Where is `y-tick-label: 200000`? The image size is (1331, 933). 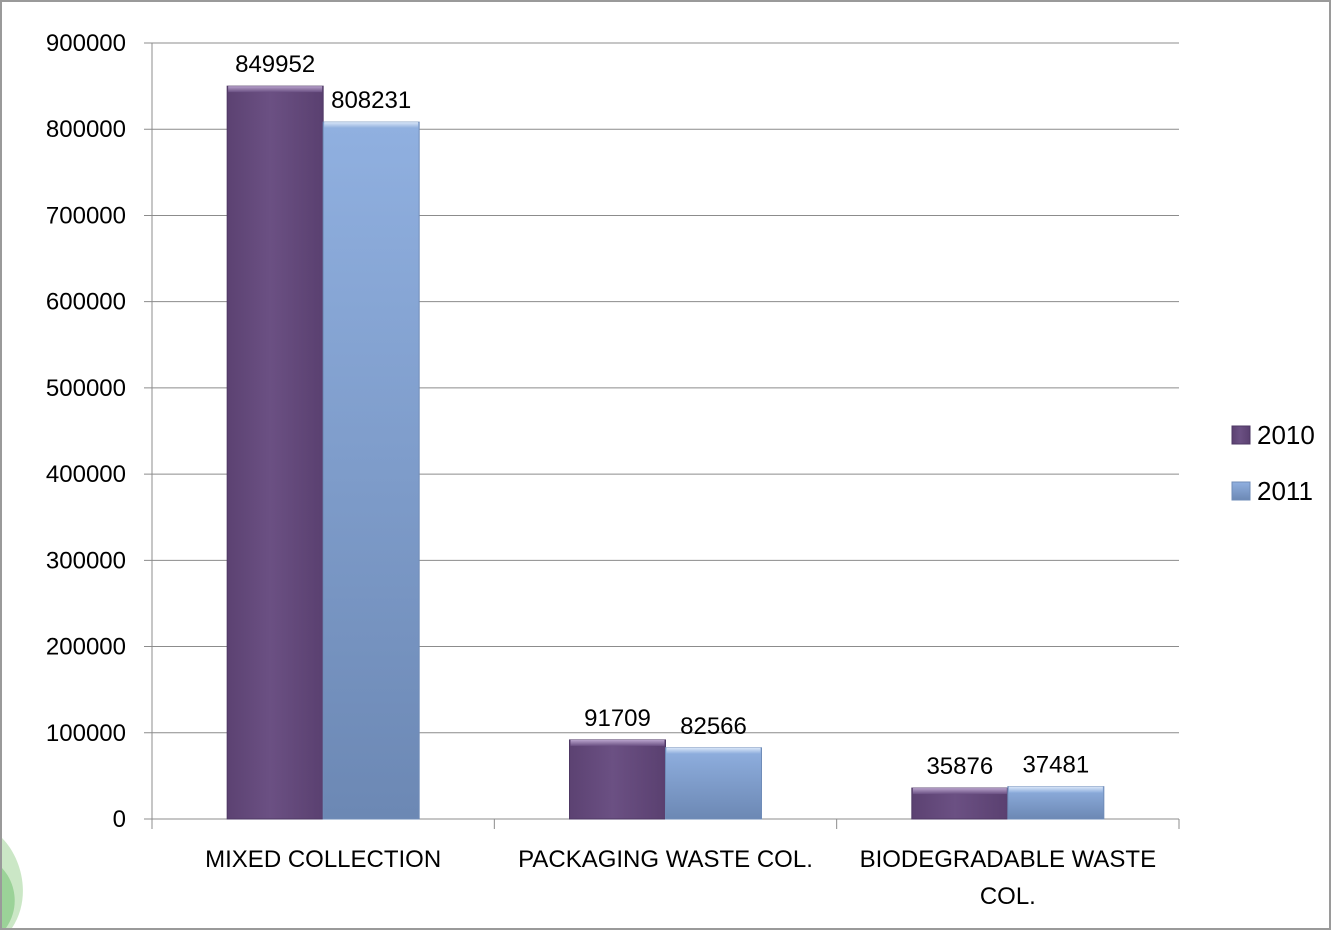
y-tick-label: 200000 is located at coordinates (86, 647).